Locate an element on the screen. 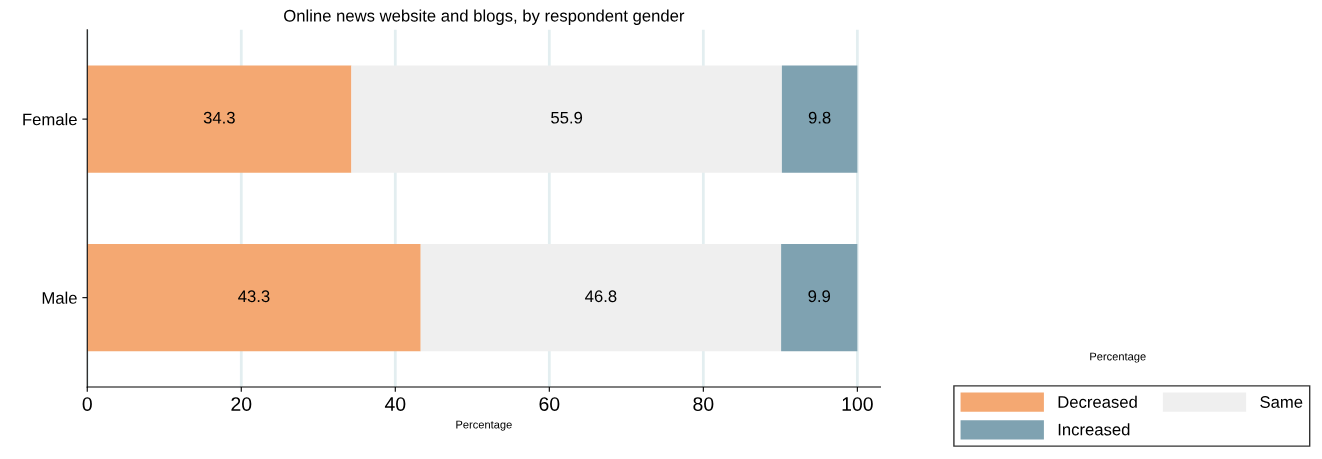 The height and width of the screenshot is (459, 1322). y-tick-label: Male is located at coordinates (59, 297).